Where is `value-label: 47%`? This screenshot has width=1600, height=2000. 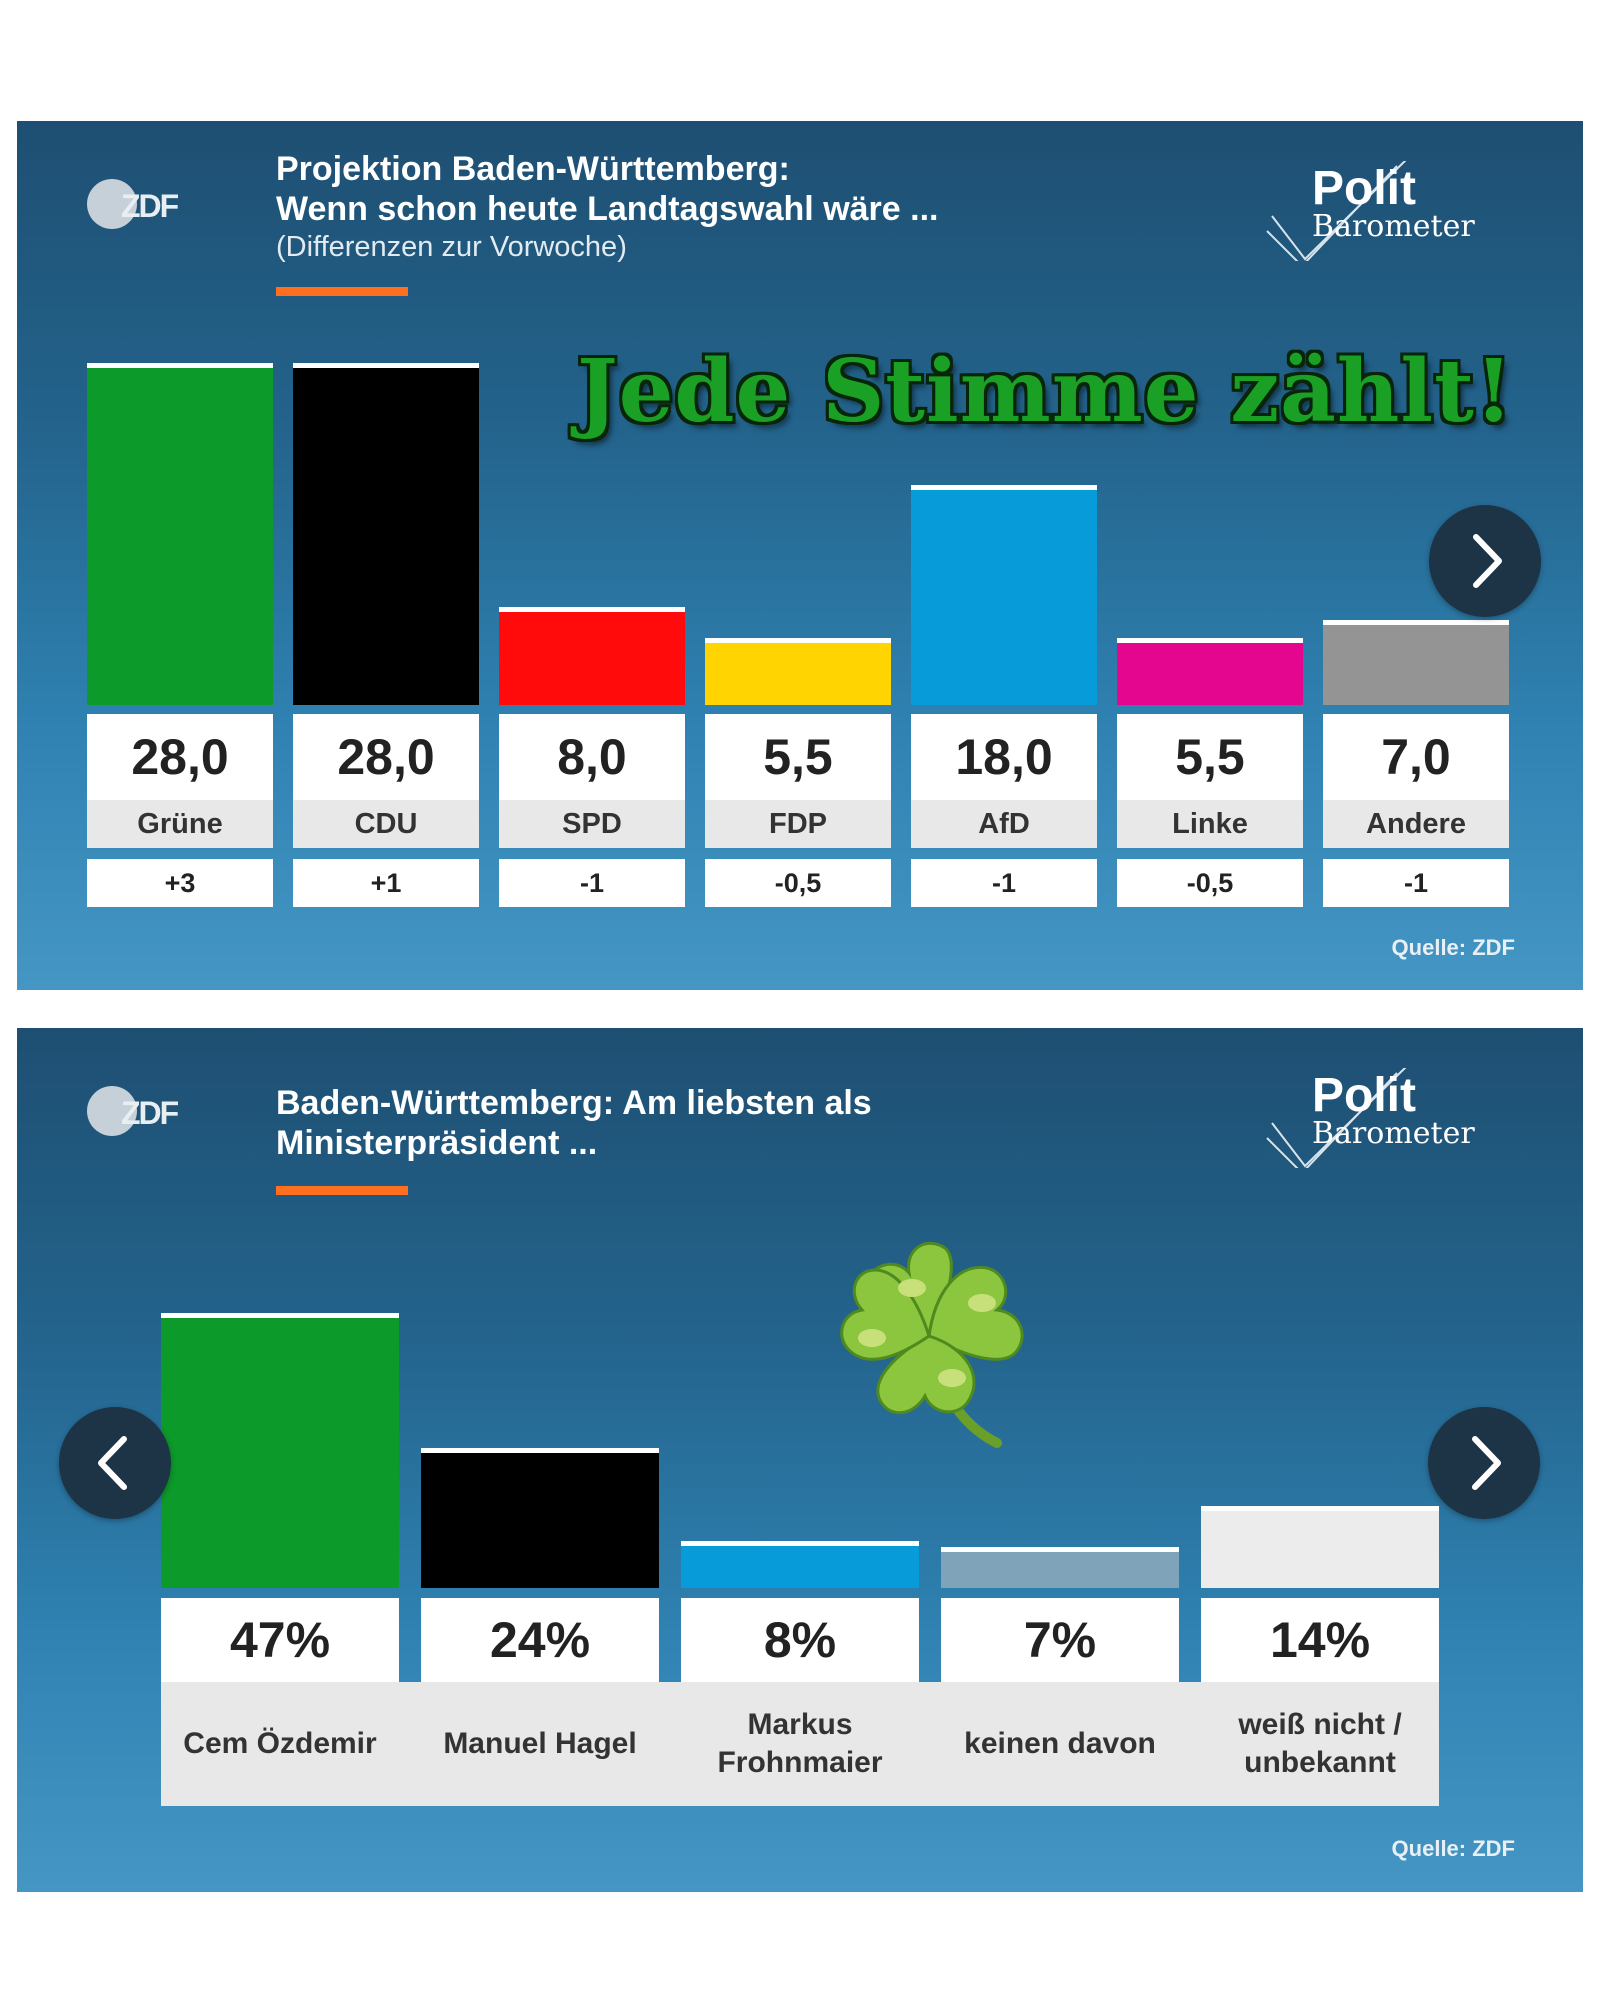
value-label: 47% is located at coordinates (280, 1640).